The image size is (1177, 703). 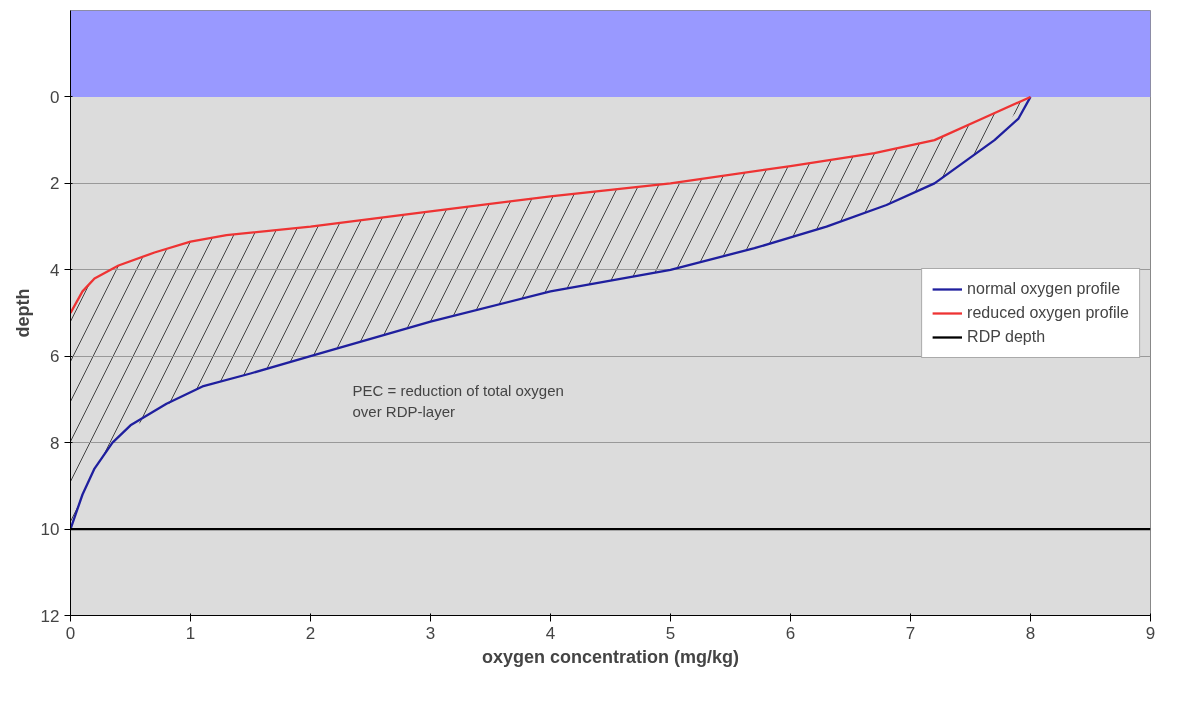 I want to click on legend-label: normal oxygen profile, so click(x=1044, y=288).